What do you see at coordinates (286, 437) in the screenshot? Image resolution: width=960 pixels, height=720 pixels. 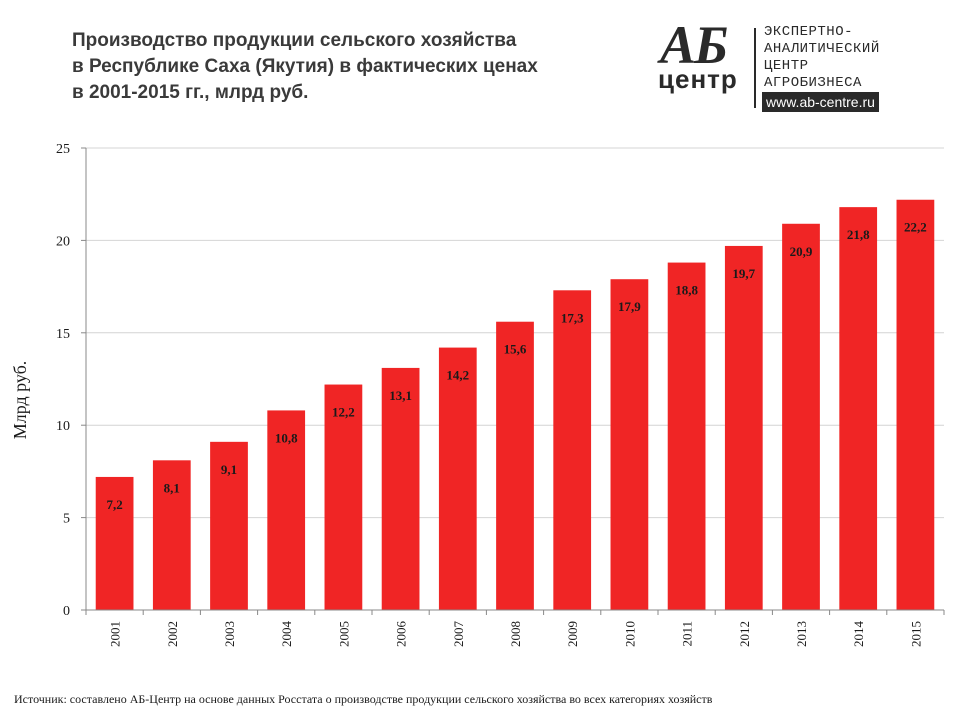 I see `bar-value-label: 10,8` at bounding box center [286, 437].